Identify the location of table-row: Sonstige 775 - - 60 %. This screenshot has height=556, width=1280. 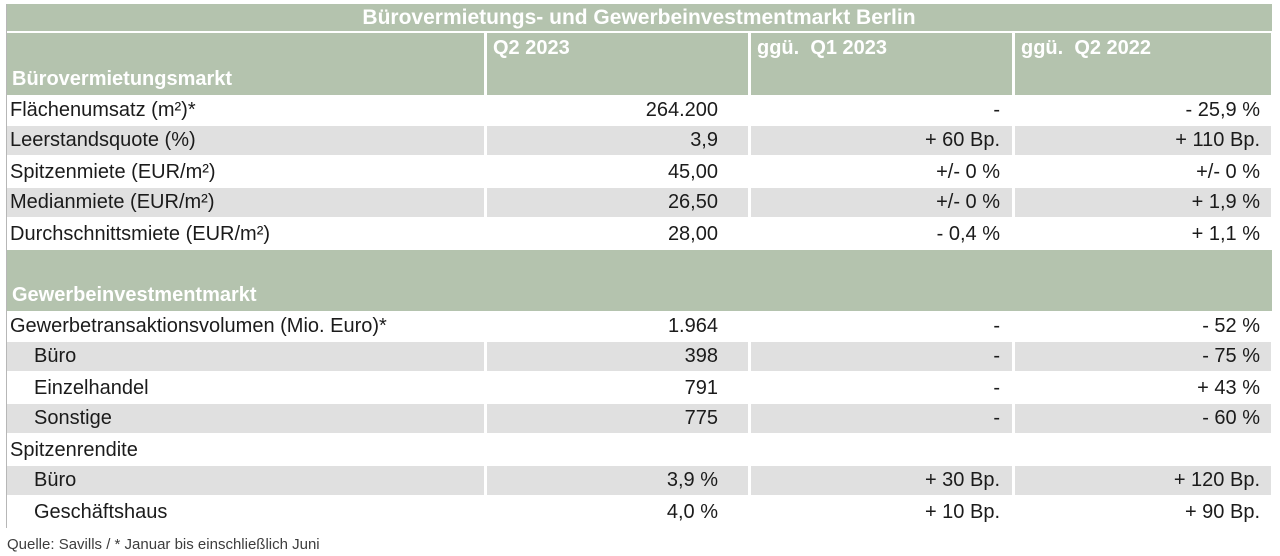
(639, 419).